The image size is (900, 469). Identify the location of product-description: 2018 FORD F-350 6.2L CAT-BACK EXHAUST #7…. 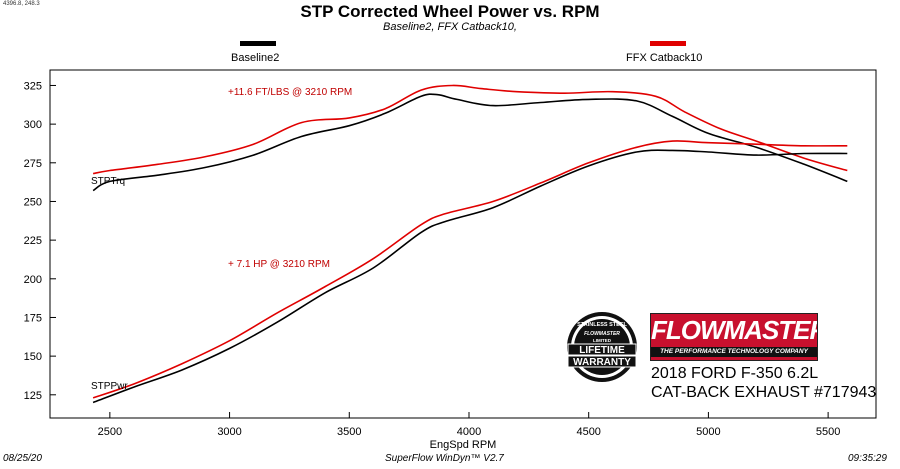
(763, 383).